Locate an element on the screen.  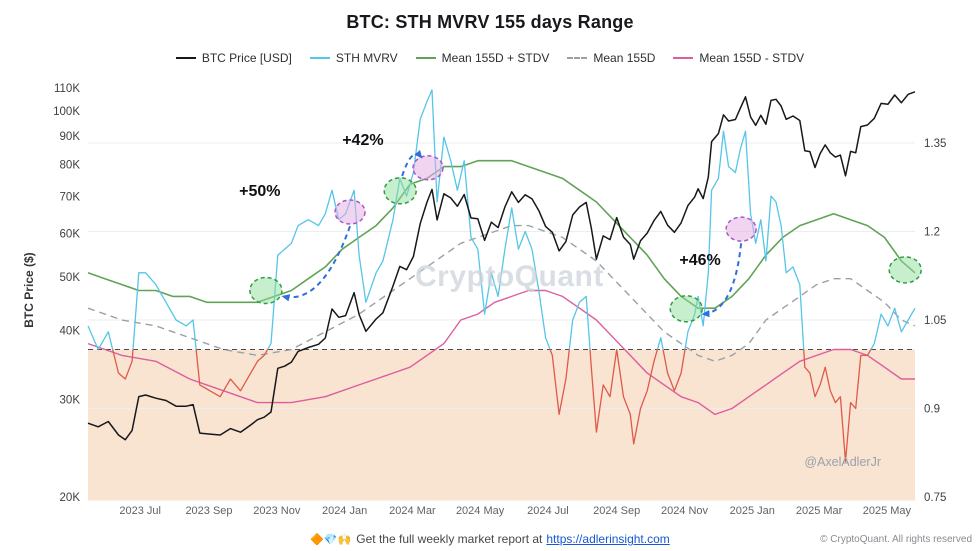
legend-item-mean-155d-stdv: Mean 155D - STDV is located at coordinates (738, 58).